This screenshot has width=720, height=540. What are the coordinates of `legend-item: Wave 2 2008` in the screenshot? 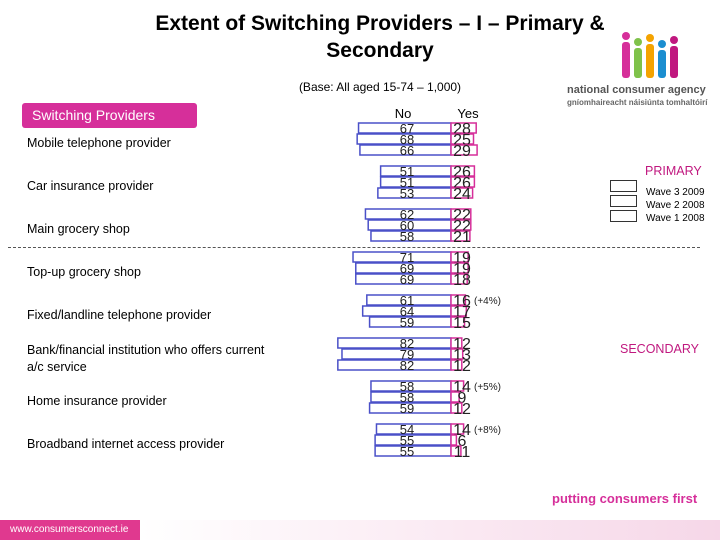 It's located at (675, 205).